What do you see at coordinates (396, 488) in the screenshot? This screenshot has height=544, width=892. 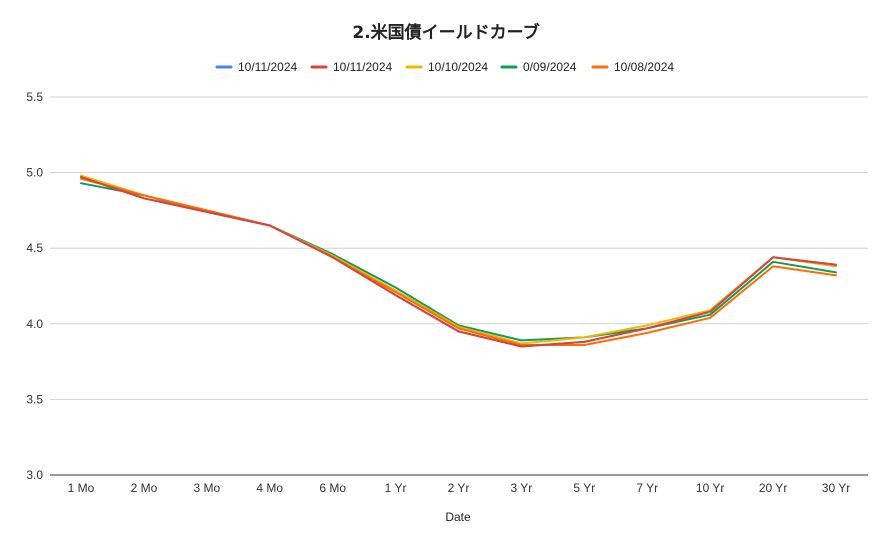 I see `x-tick-label: 1 Yr` at bounding box center [396, 488].